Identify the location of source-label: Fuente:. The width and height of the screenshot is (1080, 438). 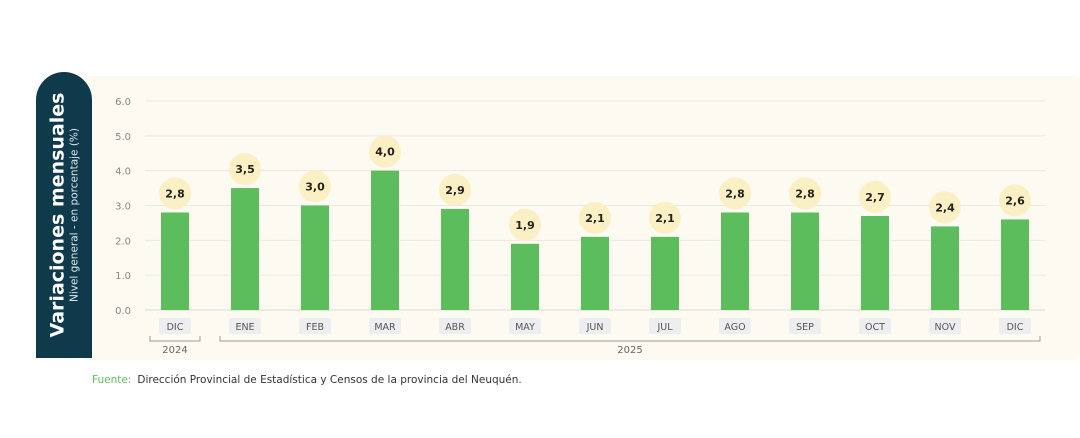
(112, 380).